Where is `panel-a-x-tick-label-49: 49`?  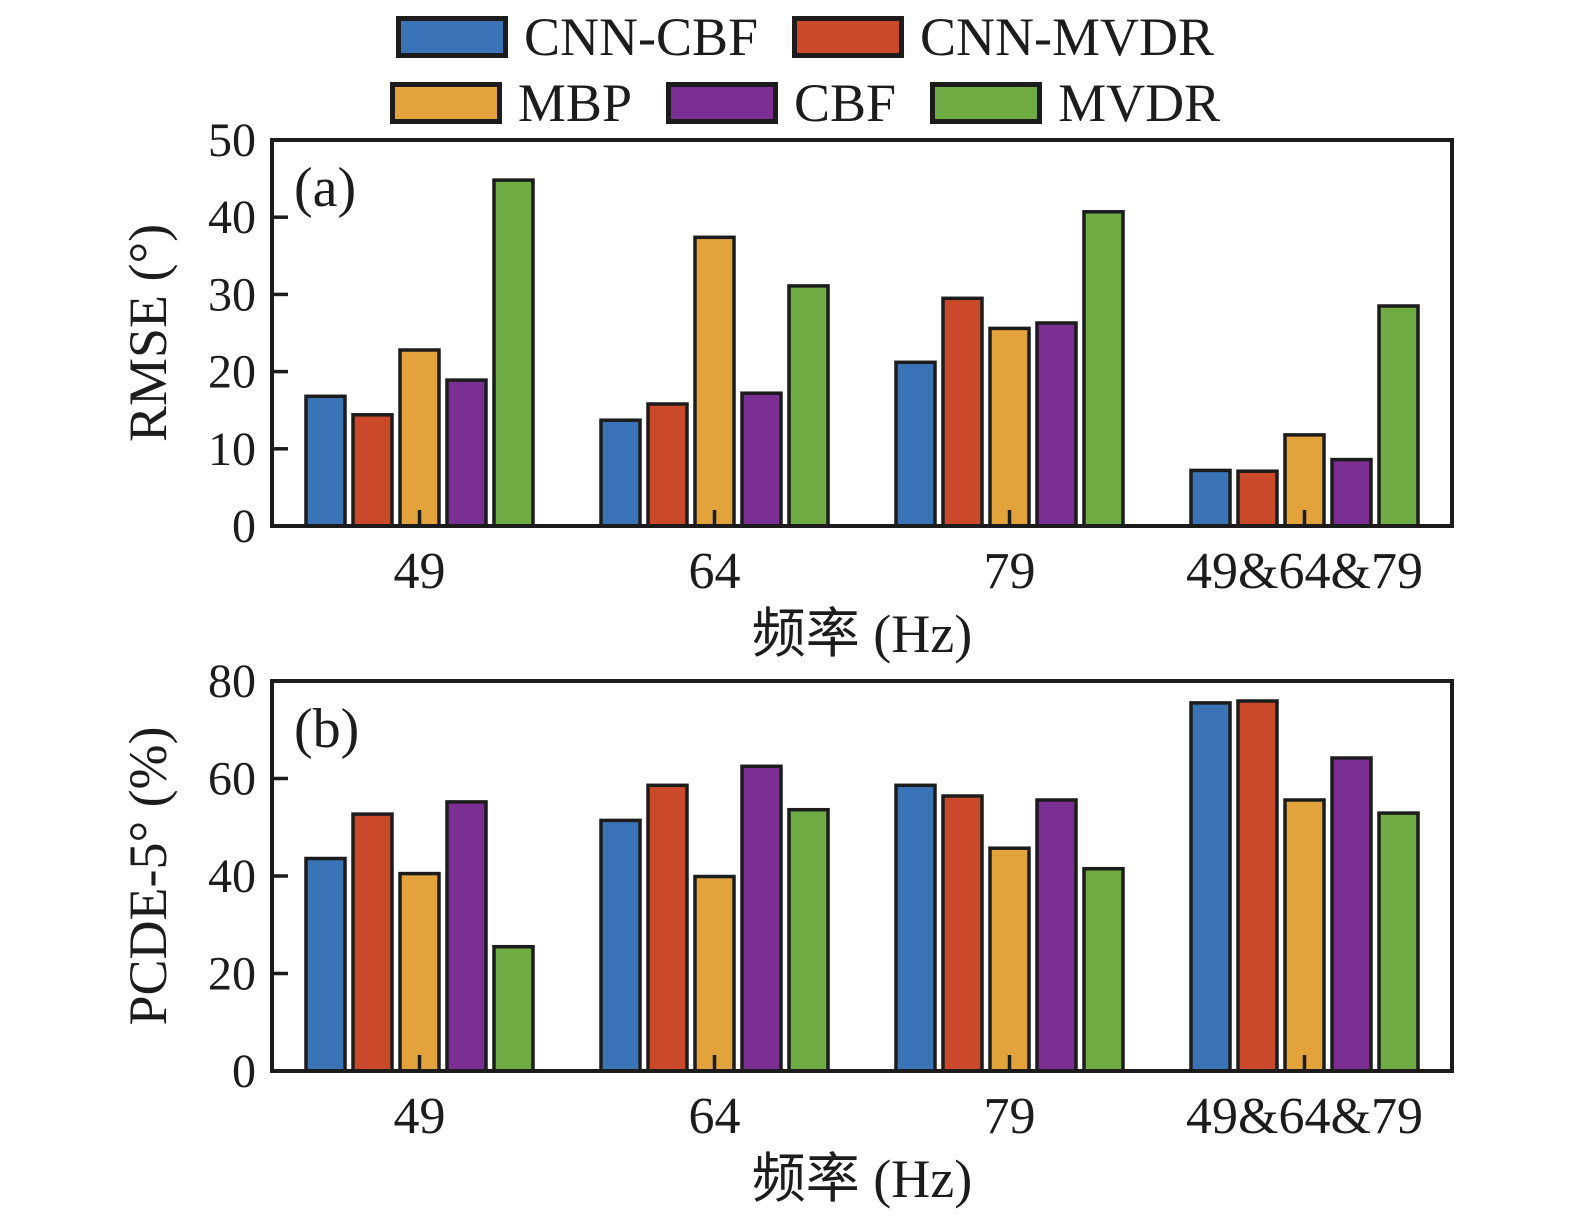 panel-a-x-tick-label-49: 49 is located at coordinates (420, 571).